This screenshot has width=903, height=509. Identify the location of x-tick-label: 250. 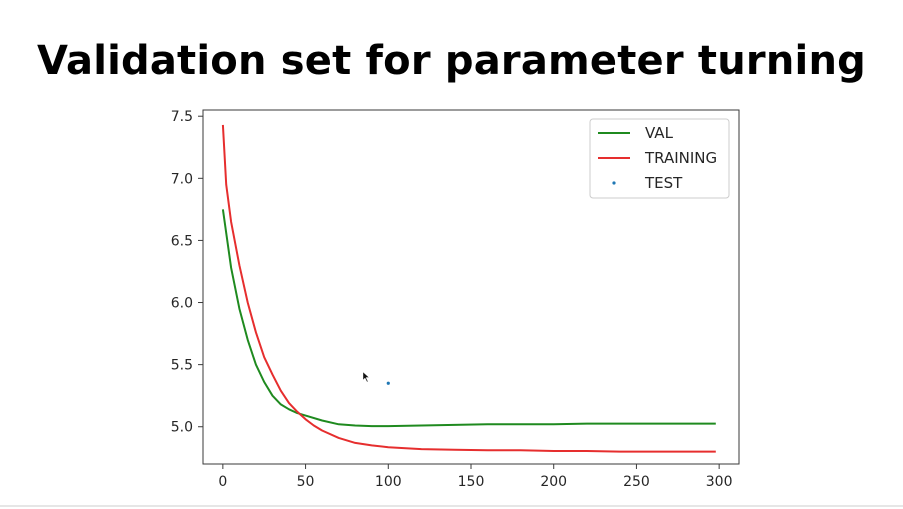
(636, 482).